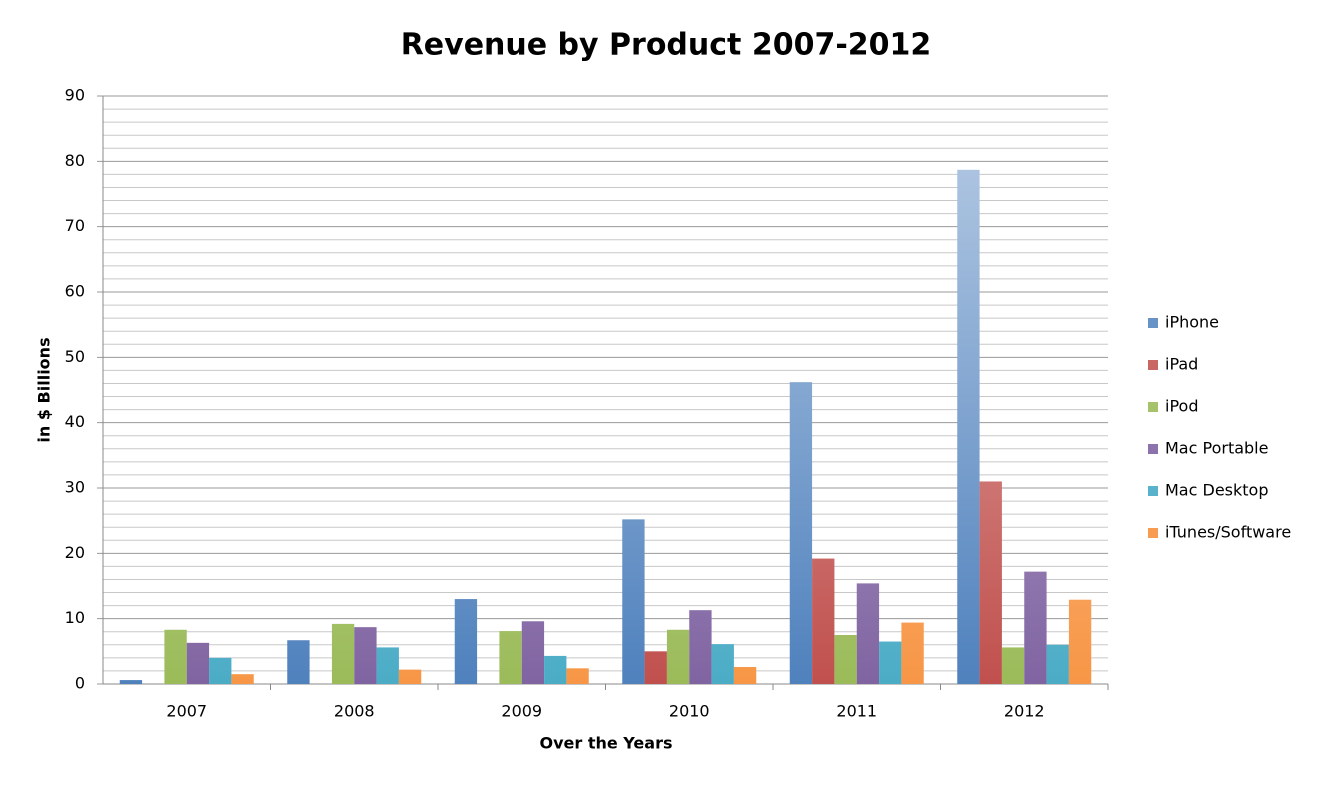 The image size is (1332, 788). I want to click on legend-label: Mac Portable, so click(1216, 448).